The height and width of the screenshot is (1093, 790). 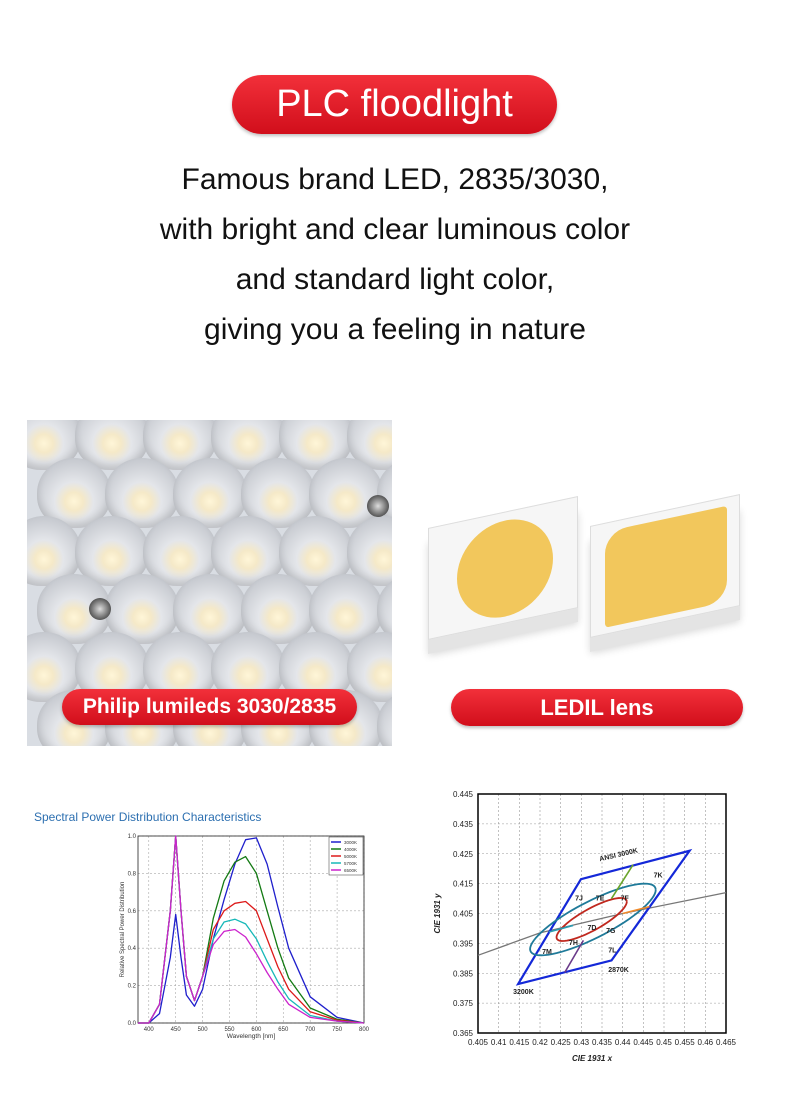 I want to click on x-axis-label: CIE 1931 x, so click(x=592, y=1058).